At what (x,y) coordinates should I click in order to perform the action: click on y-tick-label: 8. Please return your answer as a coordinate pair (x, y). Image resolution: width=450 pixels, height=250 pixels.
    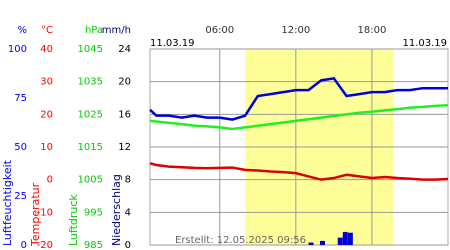
    Looking at the image, I should click on (128, 180).